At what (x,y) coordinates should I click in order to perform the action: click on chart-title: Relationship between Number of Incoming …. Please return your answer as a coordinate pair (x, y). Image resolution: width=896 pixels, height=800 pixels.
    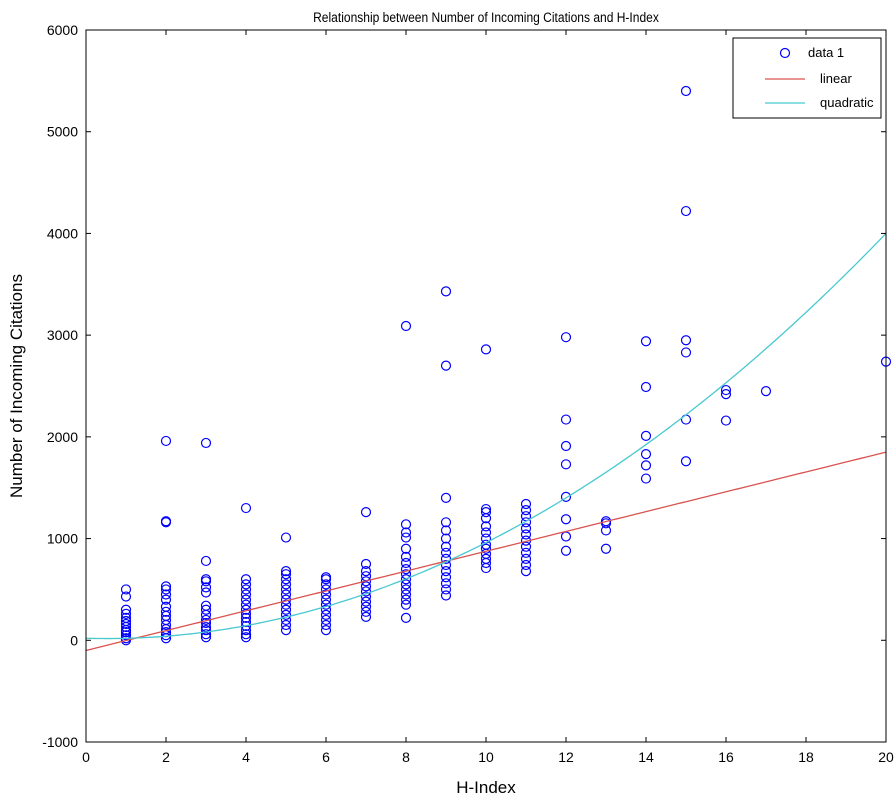
    Looking at the image, I should click on (486, 17).